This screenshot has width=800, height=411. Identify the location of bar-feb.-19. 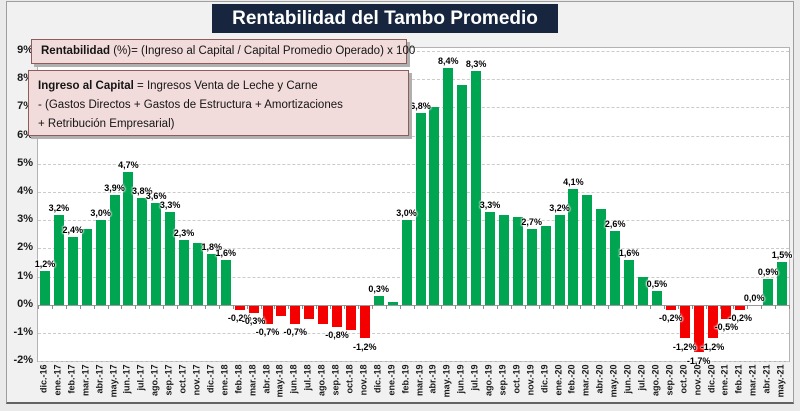
(406, 262).